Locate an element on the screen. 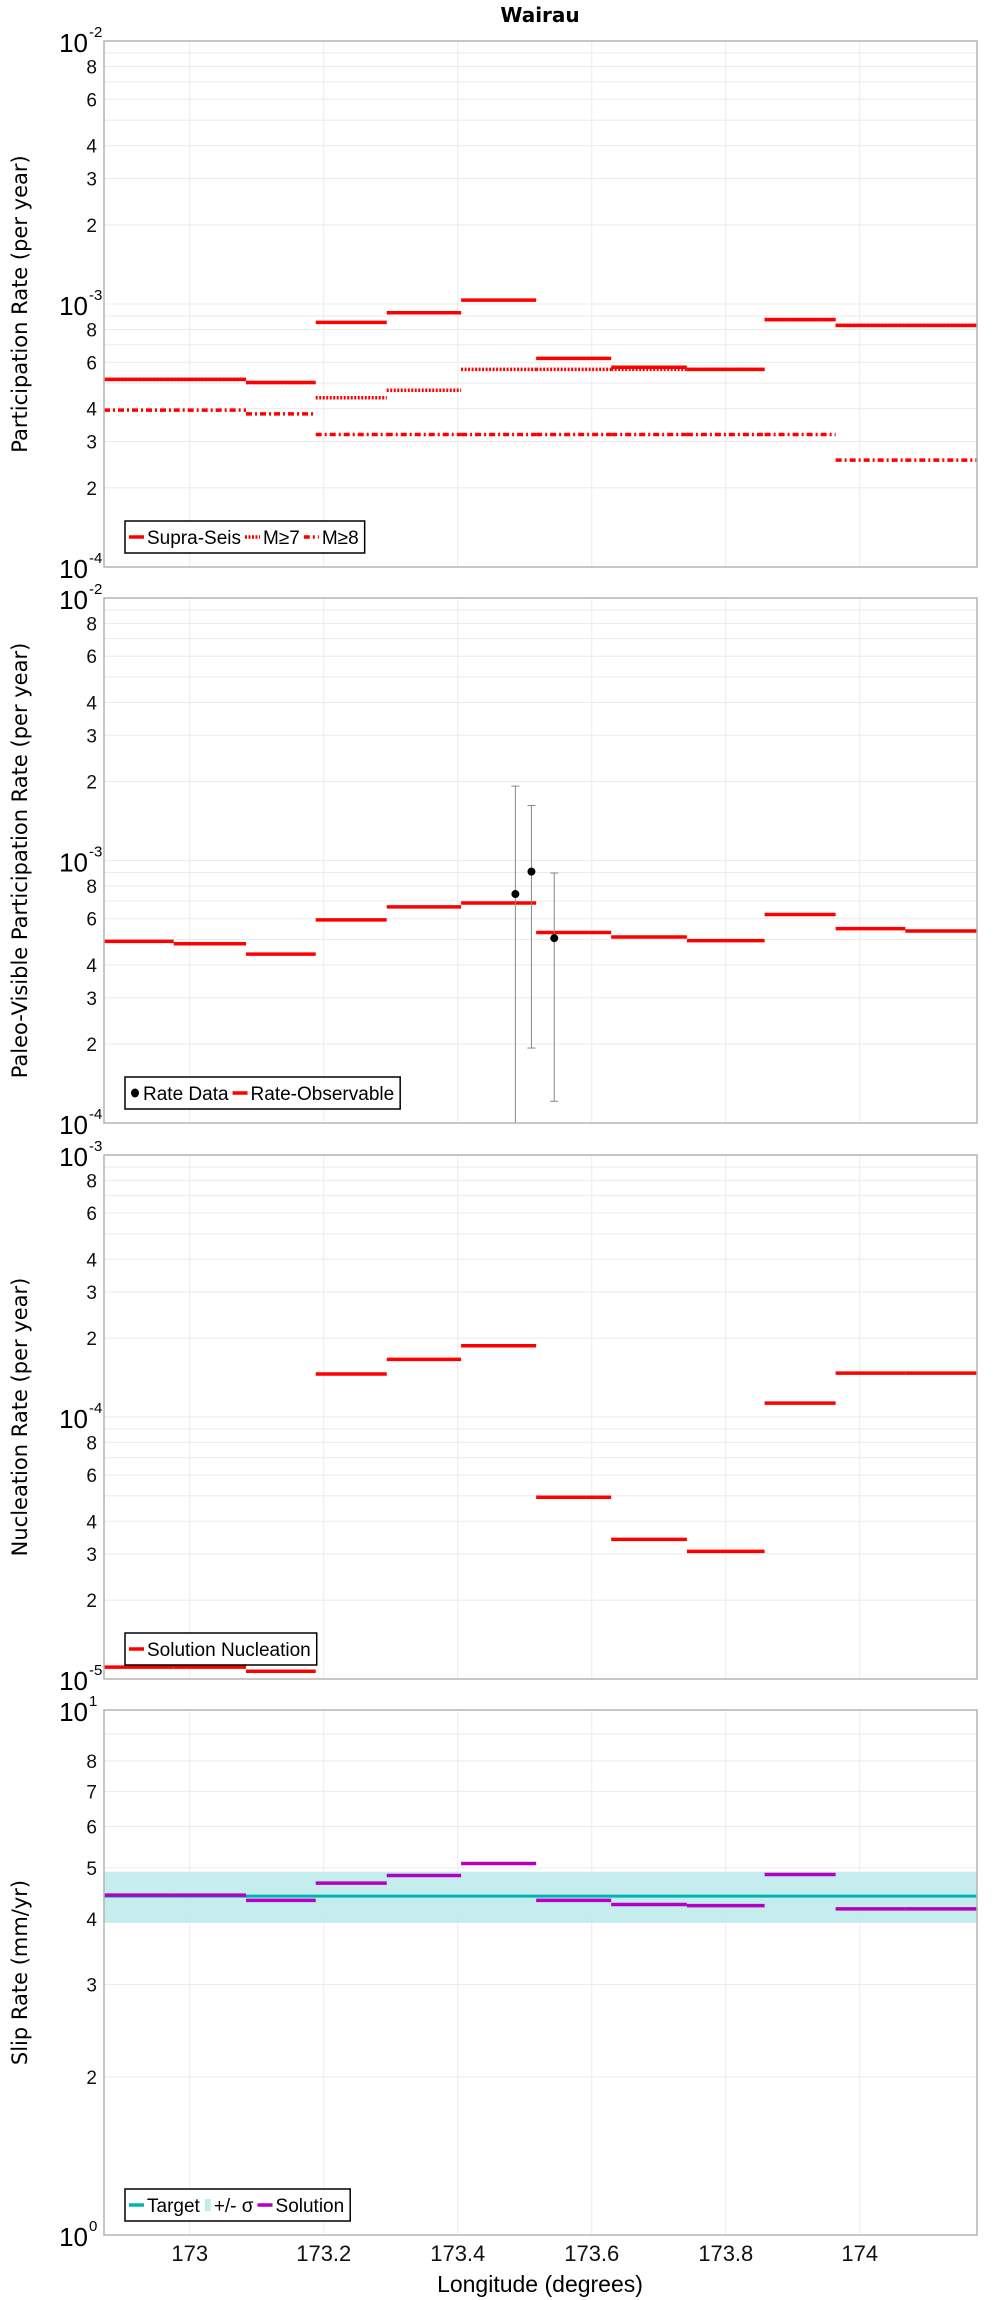 The width and height of the screenshot is (1000, 2300). series-solution is located at coordinates (540, 1886).